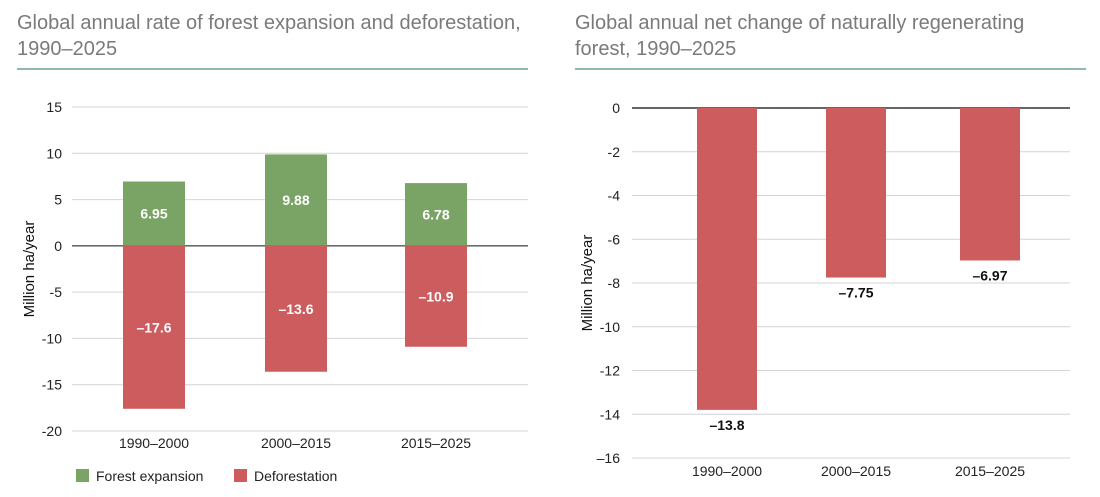  What do you see at coordinates (614, 239) in the screenshot?
I see `y-tick-label: -6` at bounding box center [614, 239].